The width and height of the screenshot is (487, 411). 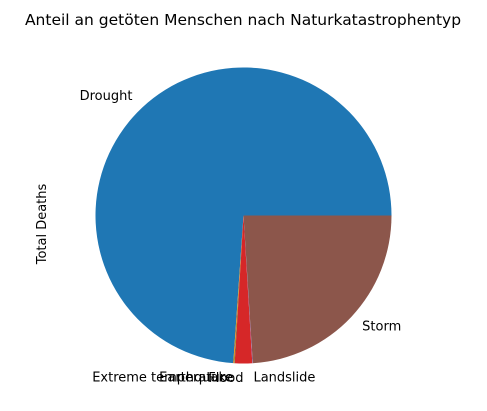 What do you see at coordinates (381, 326) in the screenshot?
I see `slice-label-storm: Storm` at bounding box center [381, 326].